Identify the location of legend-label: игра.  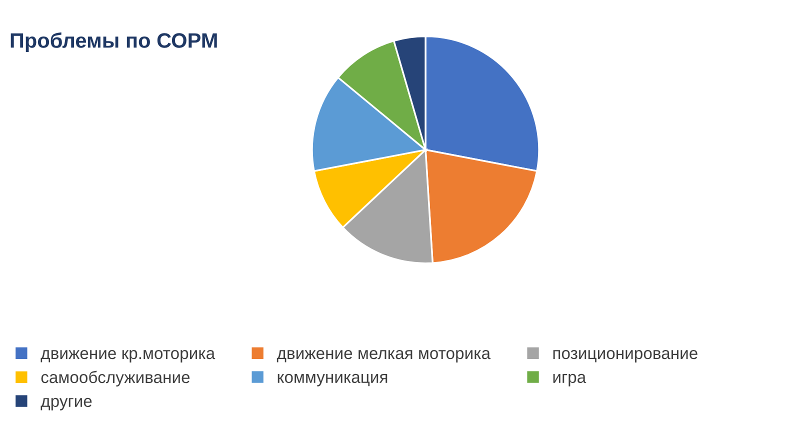
(569, 380).